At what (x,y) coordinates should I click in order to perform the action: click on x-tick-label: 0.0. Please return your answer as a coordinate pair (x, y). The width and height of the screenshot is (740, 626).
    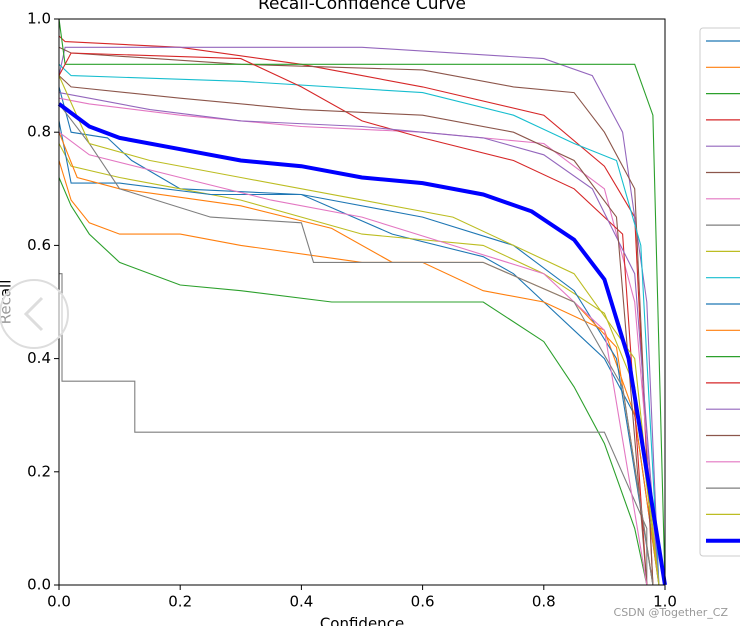
    Looking at the image, I should click on (59, 602).